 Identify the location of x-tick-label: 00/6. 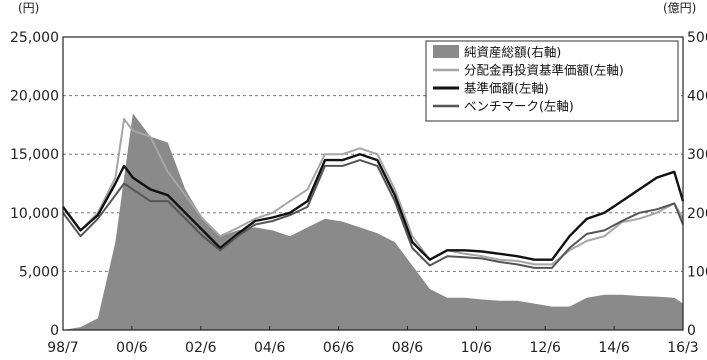
(132, 348).